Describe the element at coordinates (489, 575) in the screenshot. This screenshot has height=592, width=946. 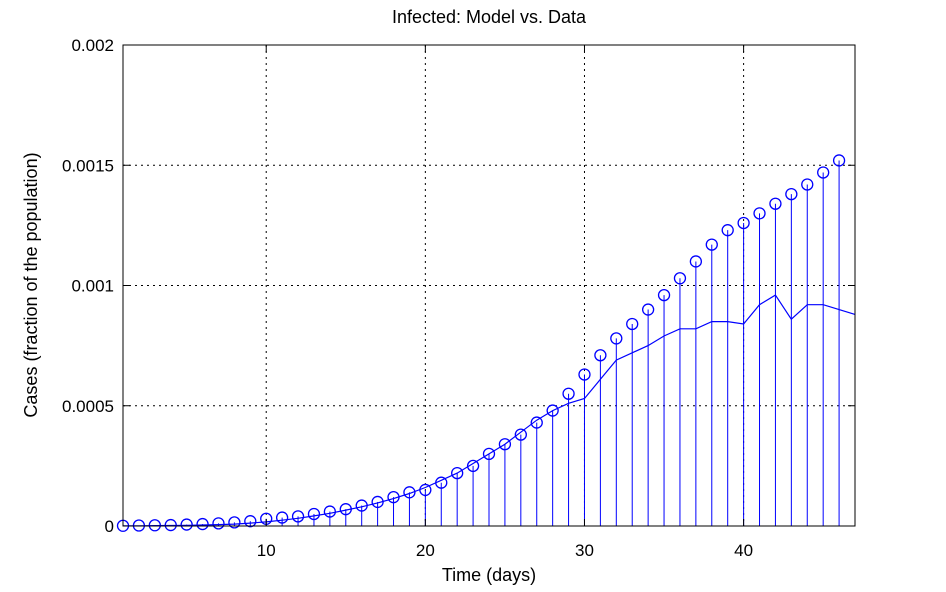
I see `x-axis-label: Time (days)` at that location.